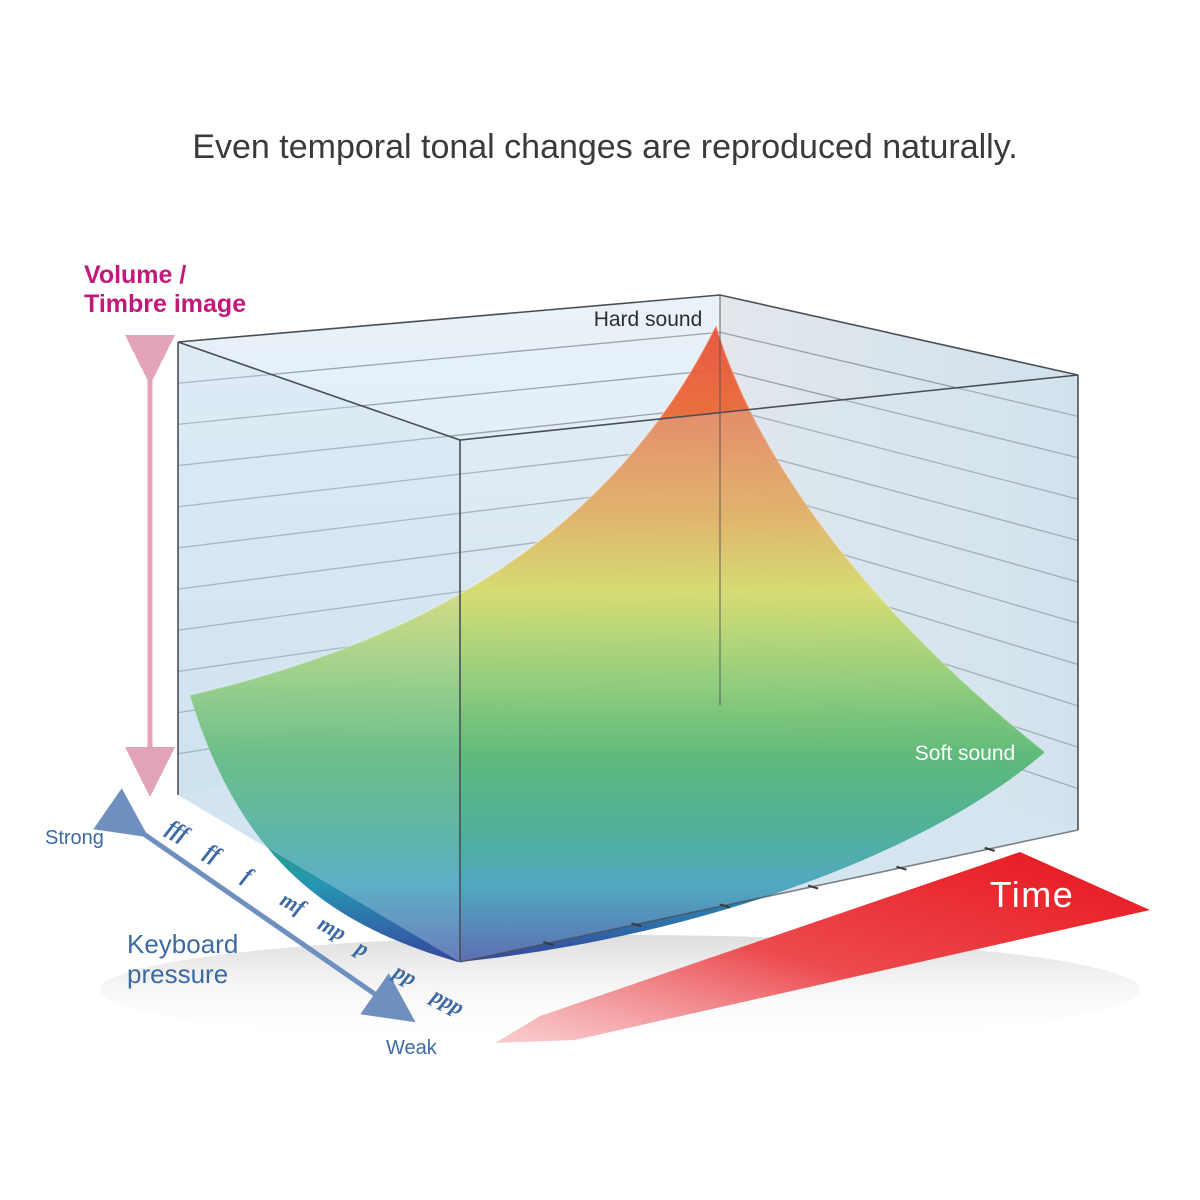  What do you see at coordinates (319, 652) in the screenshot?
I see `front-plane` at bounding box center [319, 652].